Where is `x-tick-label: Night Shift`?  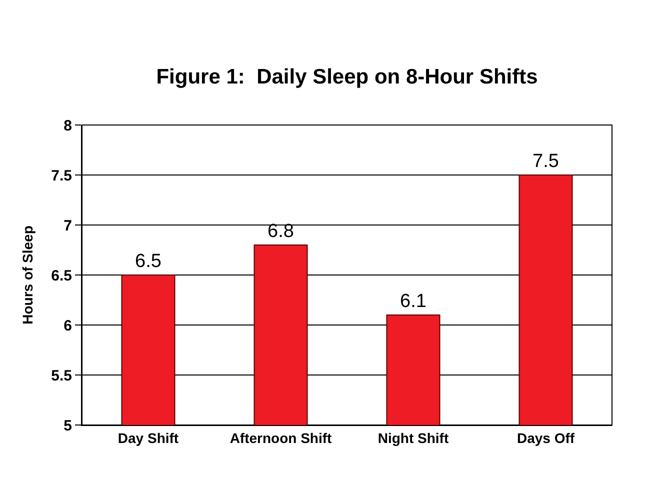 x-tick-label: Night Shift is located at coordinates (413, 438).